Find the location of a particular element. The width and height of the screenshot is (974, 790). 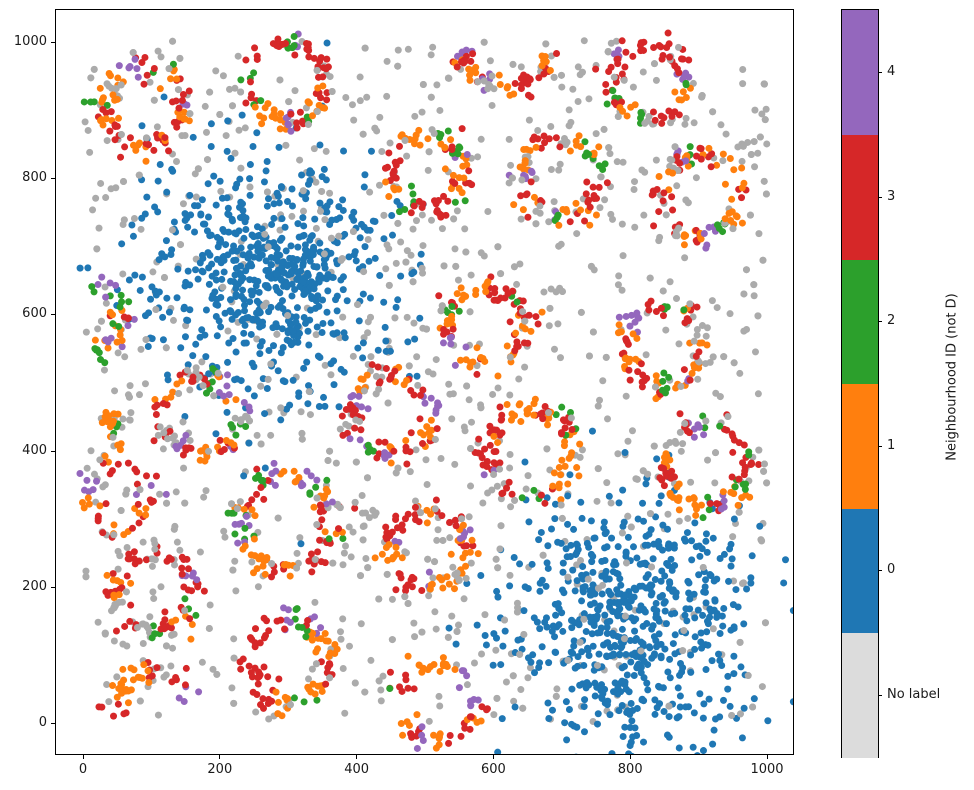

x-axis-tick-label: 400 is located at coordinates (357, 769).